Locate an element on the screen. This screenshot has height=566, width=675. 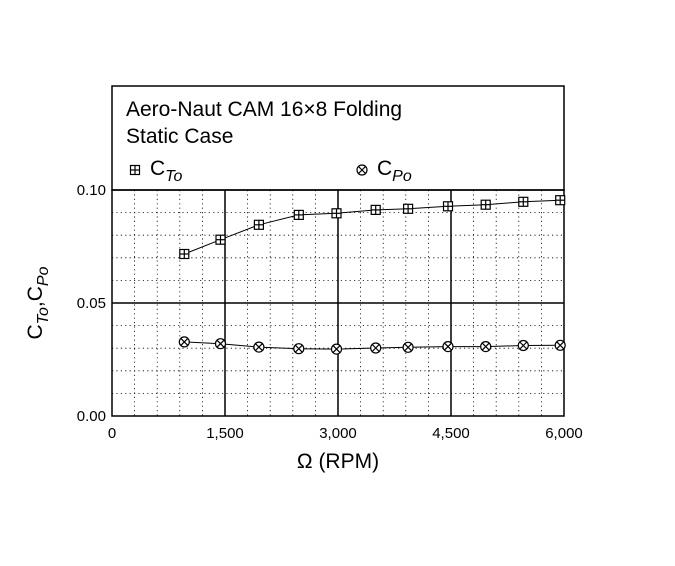
x-tick-label: 6,000 is located at coordinates (564, 433).